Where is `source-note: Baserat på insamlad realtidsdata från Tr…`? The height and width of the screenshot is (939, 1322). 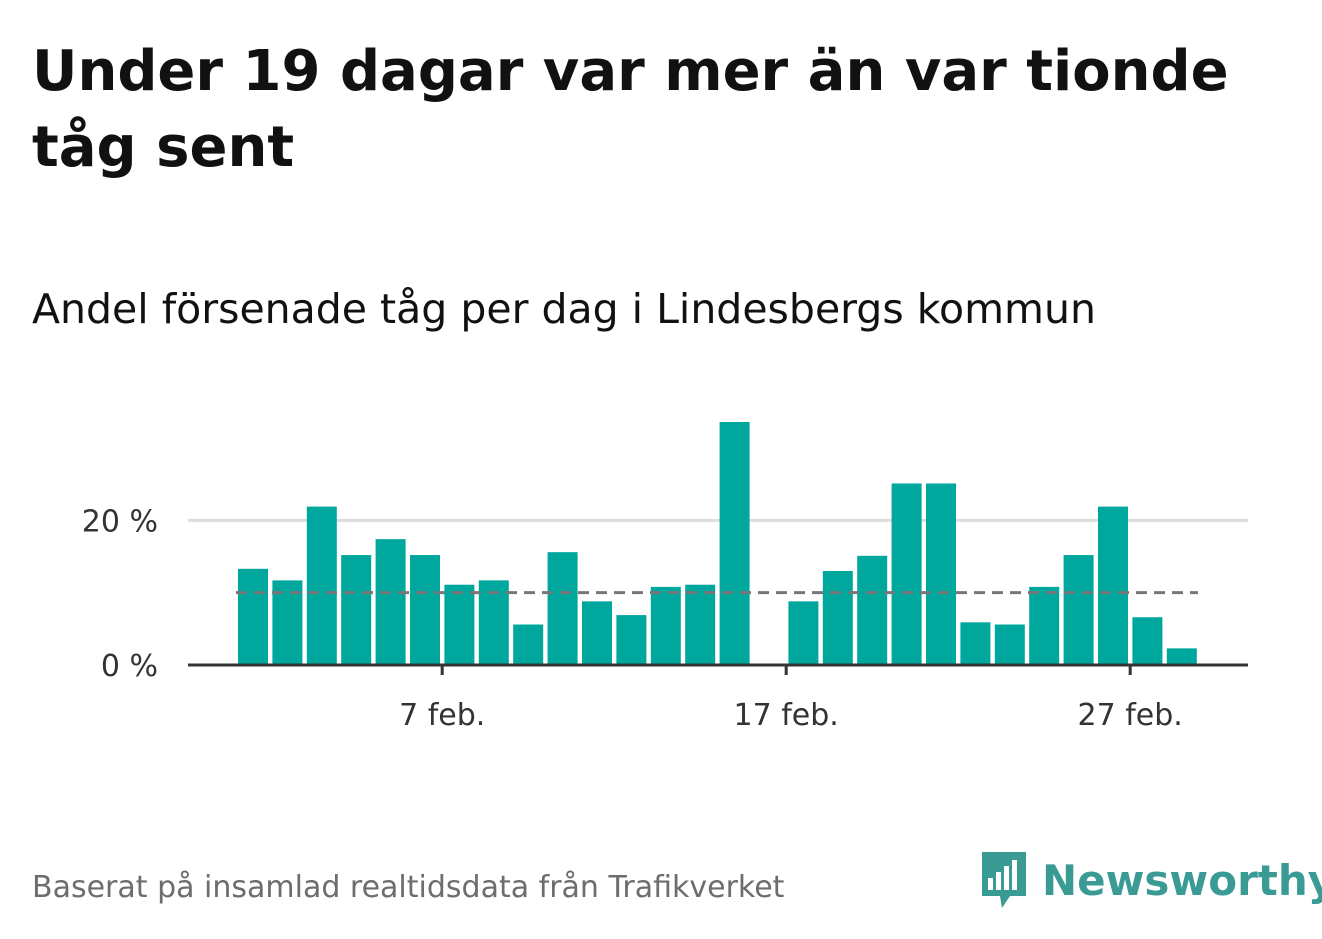 source-note: Baserat på insamlad realtidsdata från Tr… is located at coordinates (408, 887).